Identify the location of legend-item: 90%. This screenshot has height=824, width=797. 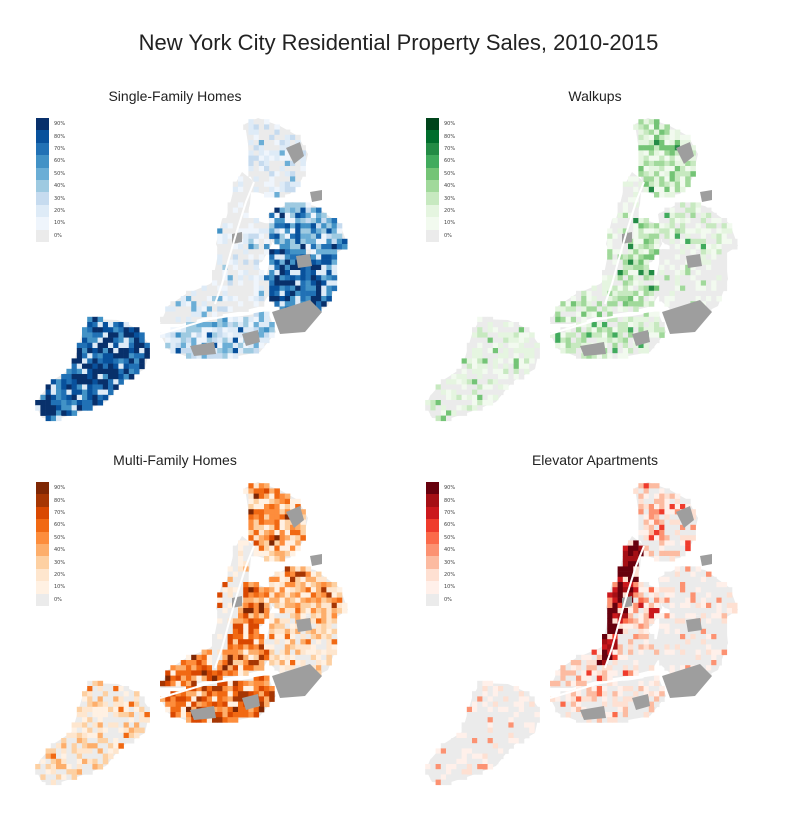
(440, 488).